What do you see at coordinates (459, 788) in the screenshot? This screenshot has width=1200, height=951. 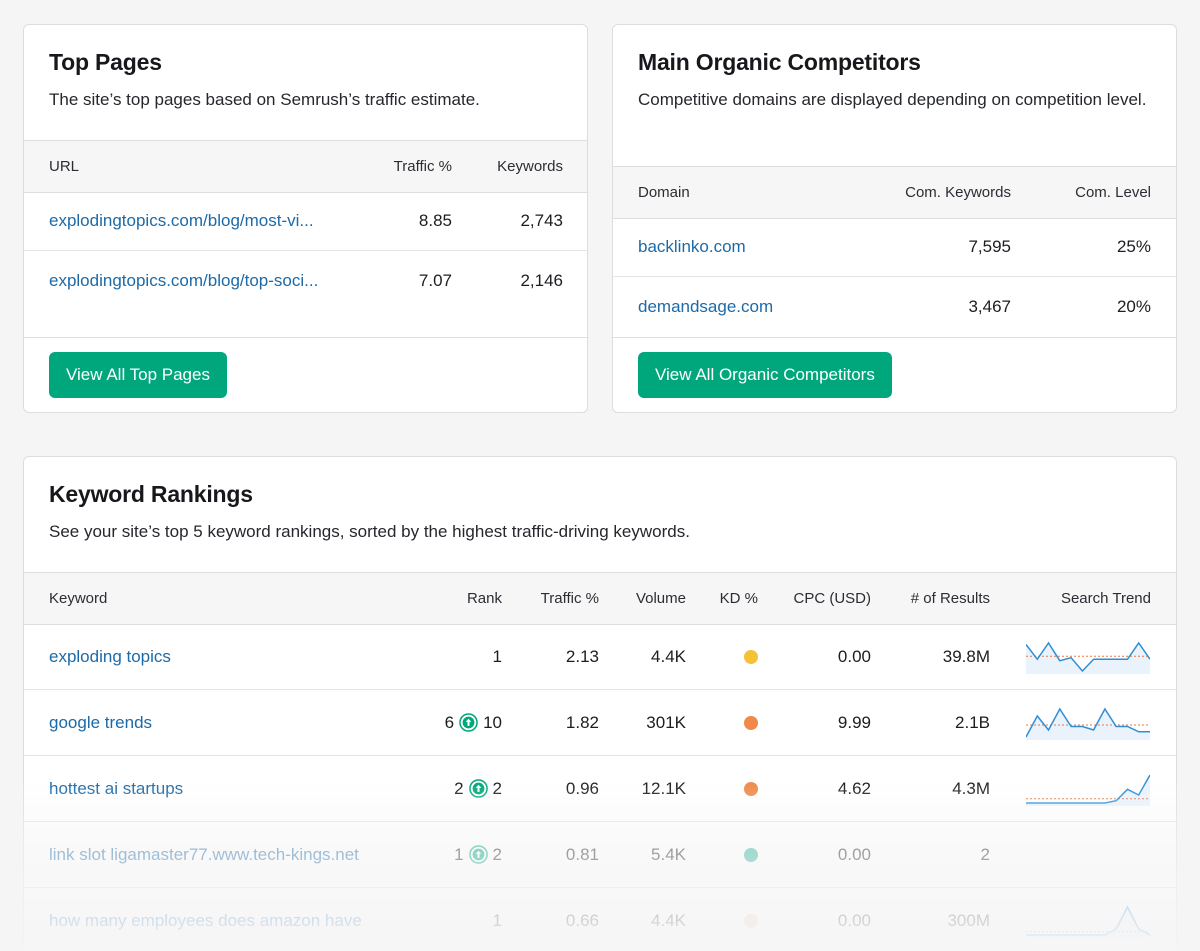 I see `previous-rank: 2` at bounding box center [459, 788].